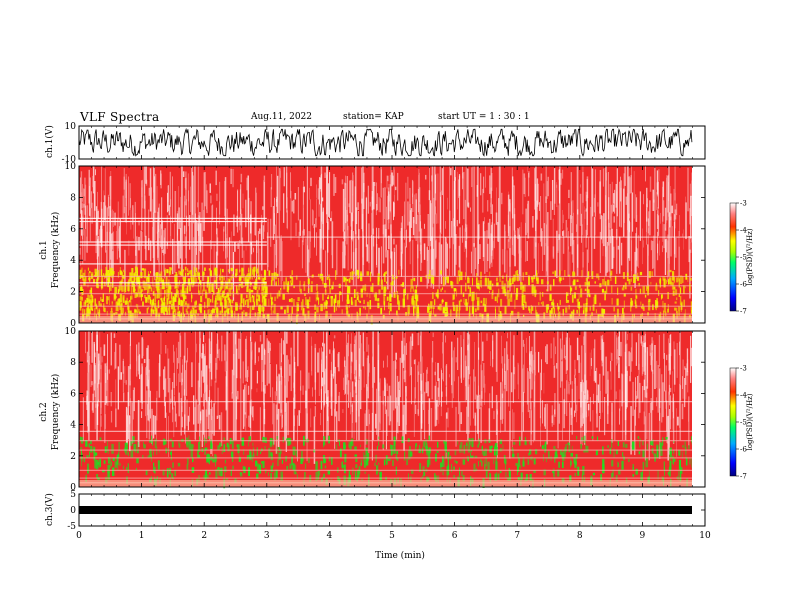 This screenshot has width=792, height=612. What do you see at coordinates (79, 536) in the screenshot?
I see `x-tick-label: 0` at bounding box center [79, 536].